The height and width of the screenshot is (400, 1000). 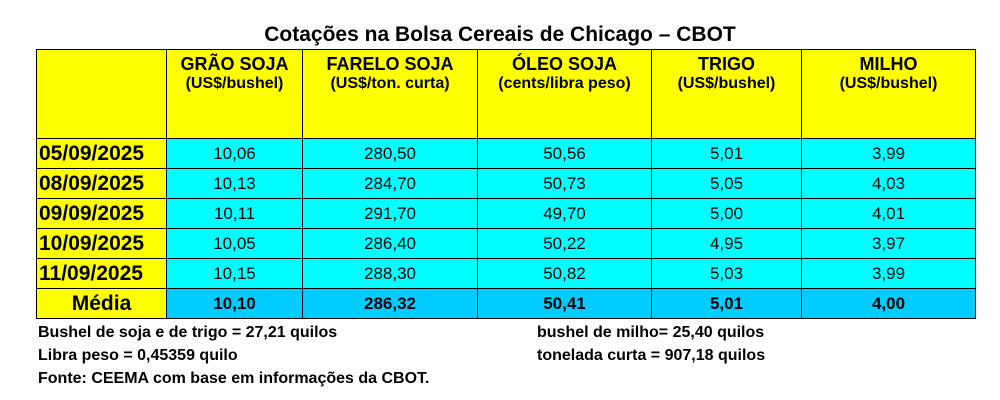 I want to click on cell-farelo-soja: 280,50, so click(x=390, y=153).